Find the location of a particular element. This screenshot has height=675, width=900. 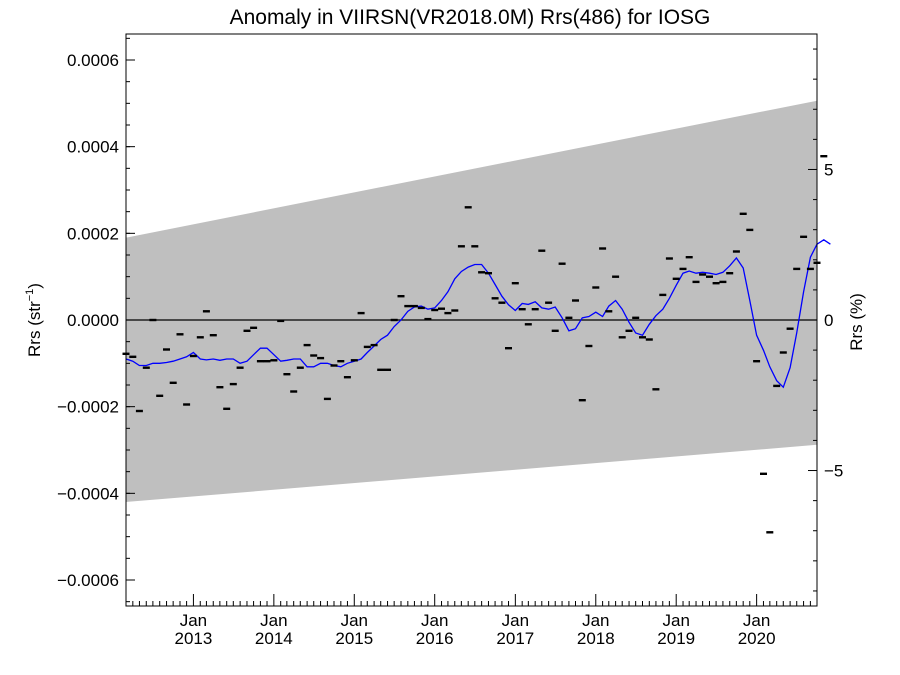

y2-tick-label: 0 is located at coordinates (828, 320).